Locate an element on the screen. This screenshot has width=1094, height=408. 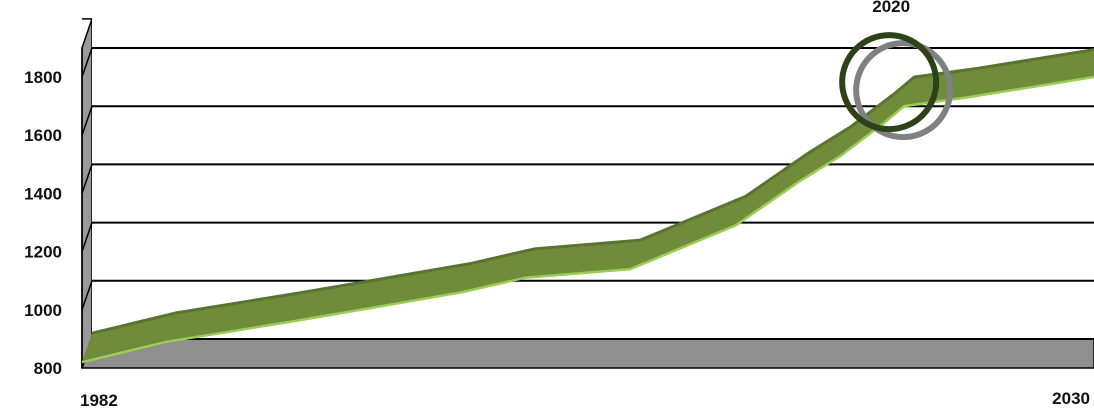
x-tick-label: 2030 is located at coordinates (1071, 398).